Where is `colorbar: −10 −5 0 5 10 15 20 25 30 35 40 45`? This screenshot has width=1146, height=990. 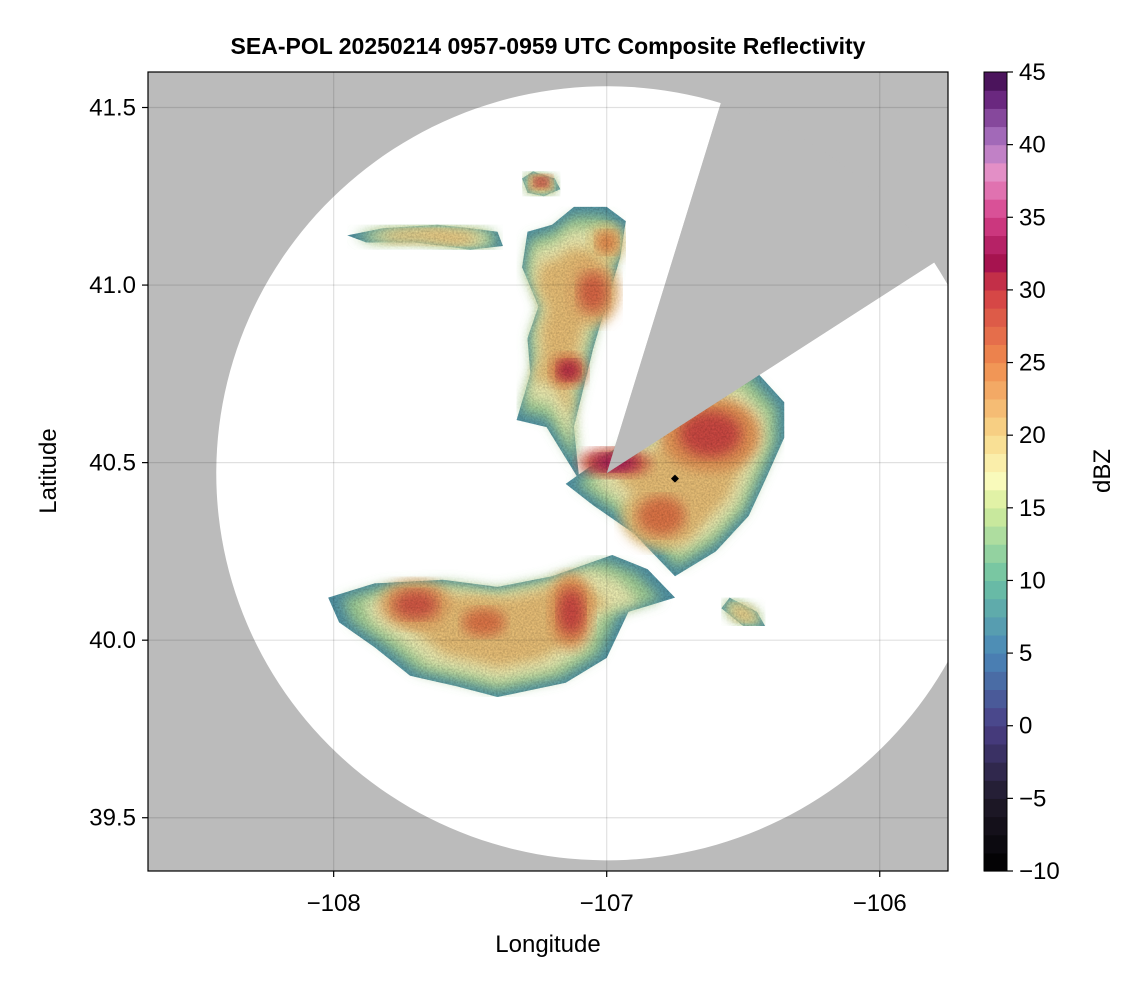
colorbar: −10 −5 0 5 10 15 20 25 30 35 40 45 is located at coordinates (1021, 472).